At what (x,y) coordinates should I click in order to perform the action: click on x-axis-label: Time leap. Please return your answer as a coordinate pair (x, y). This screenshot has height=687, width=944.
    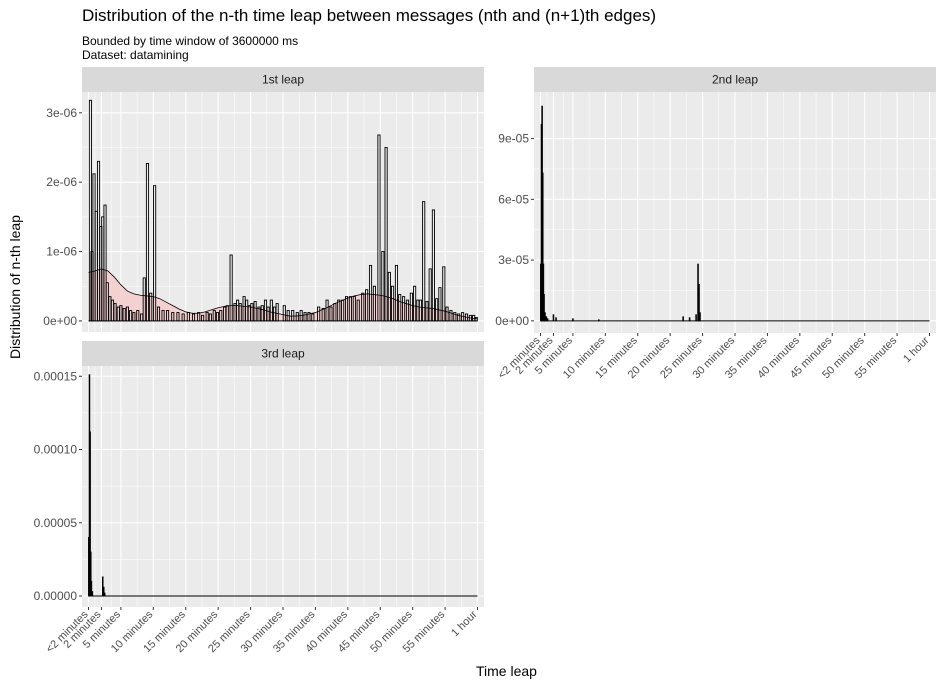
    Looking at the image, I should click on (506, 671).